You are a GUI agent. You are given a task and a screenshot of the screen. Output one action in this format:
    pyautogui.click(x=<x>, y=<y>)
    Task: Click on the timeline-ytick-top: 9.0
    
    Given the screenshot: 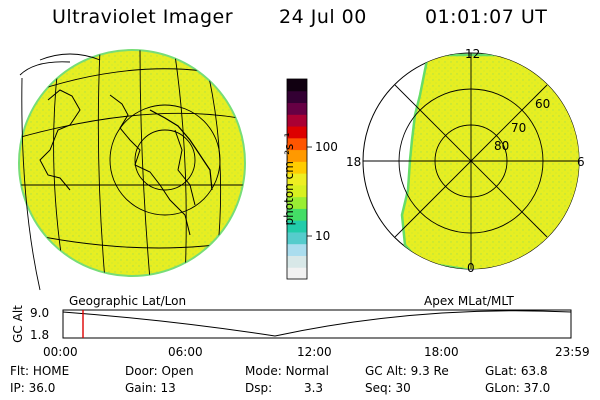 What is the action you would take?
    pyautogui.click(x=40, y=313)
    